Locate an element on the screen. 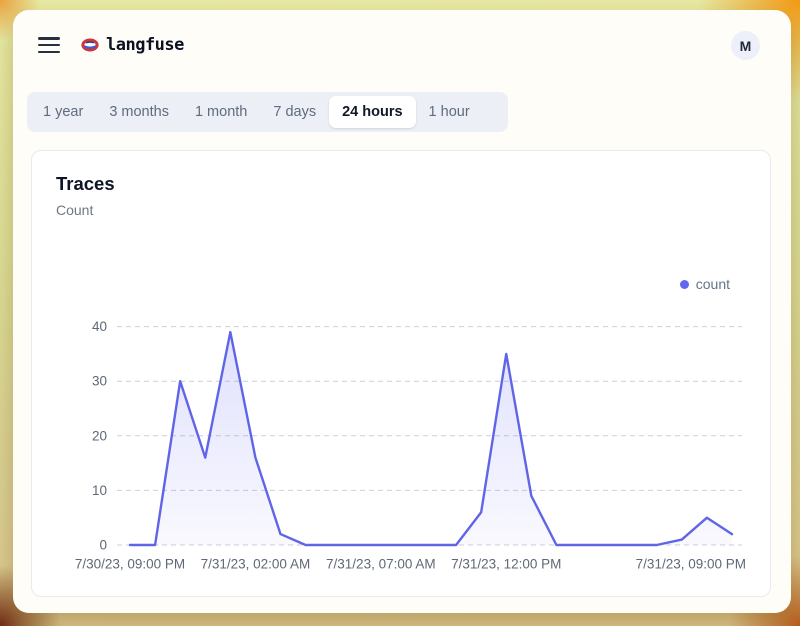 This screenshot has width=800, height=626. tab-1-hour: 1 hour is located at coordinates (449, 112).